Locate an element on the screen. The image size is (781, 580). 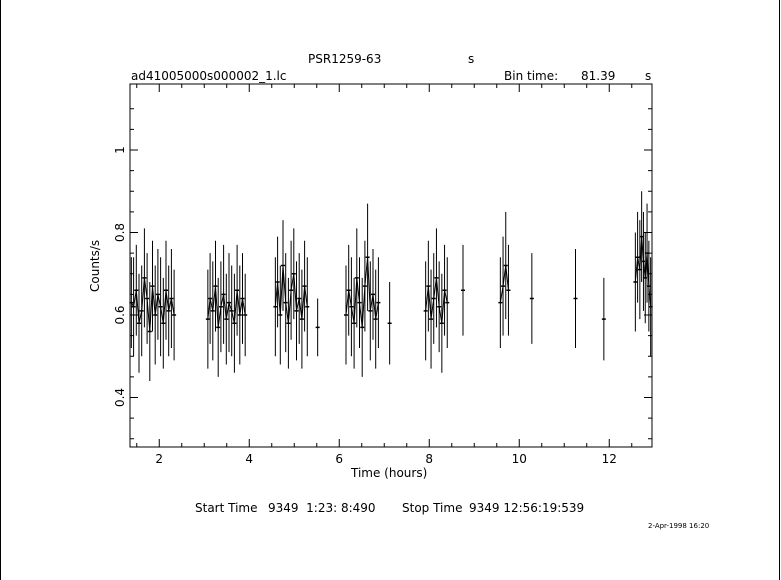
window-border-left is located at coordinates (0, 290).